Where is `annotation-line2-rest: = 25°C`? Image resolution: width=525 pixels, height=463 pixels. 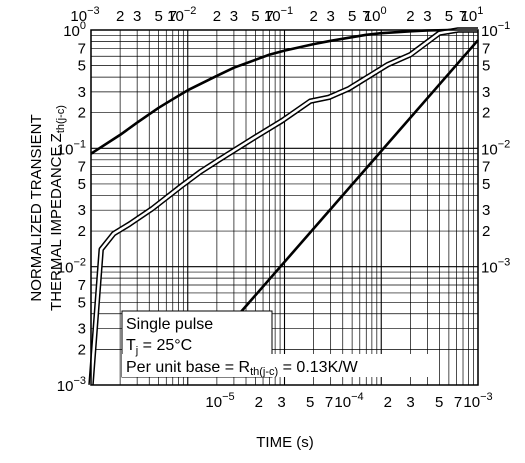
annotation-line2-rest: = 25°C is located at coordinates (165, 345).